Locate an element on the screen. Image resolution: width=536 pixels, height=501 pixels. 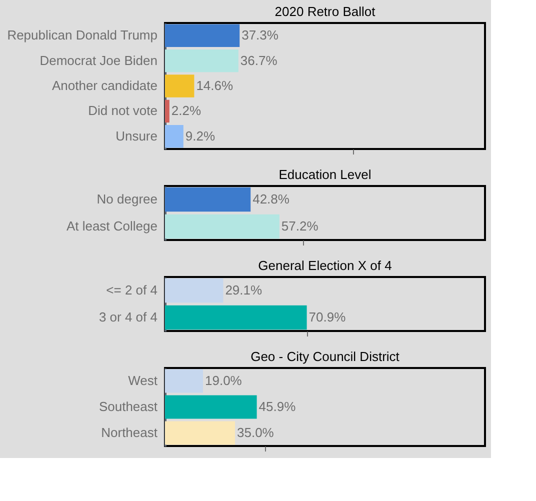
y-tick-label: Unsure is located at coordinates (137, 136).